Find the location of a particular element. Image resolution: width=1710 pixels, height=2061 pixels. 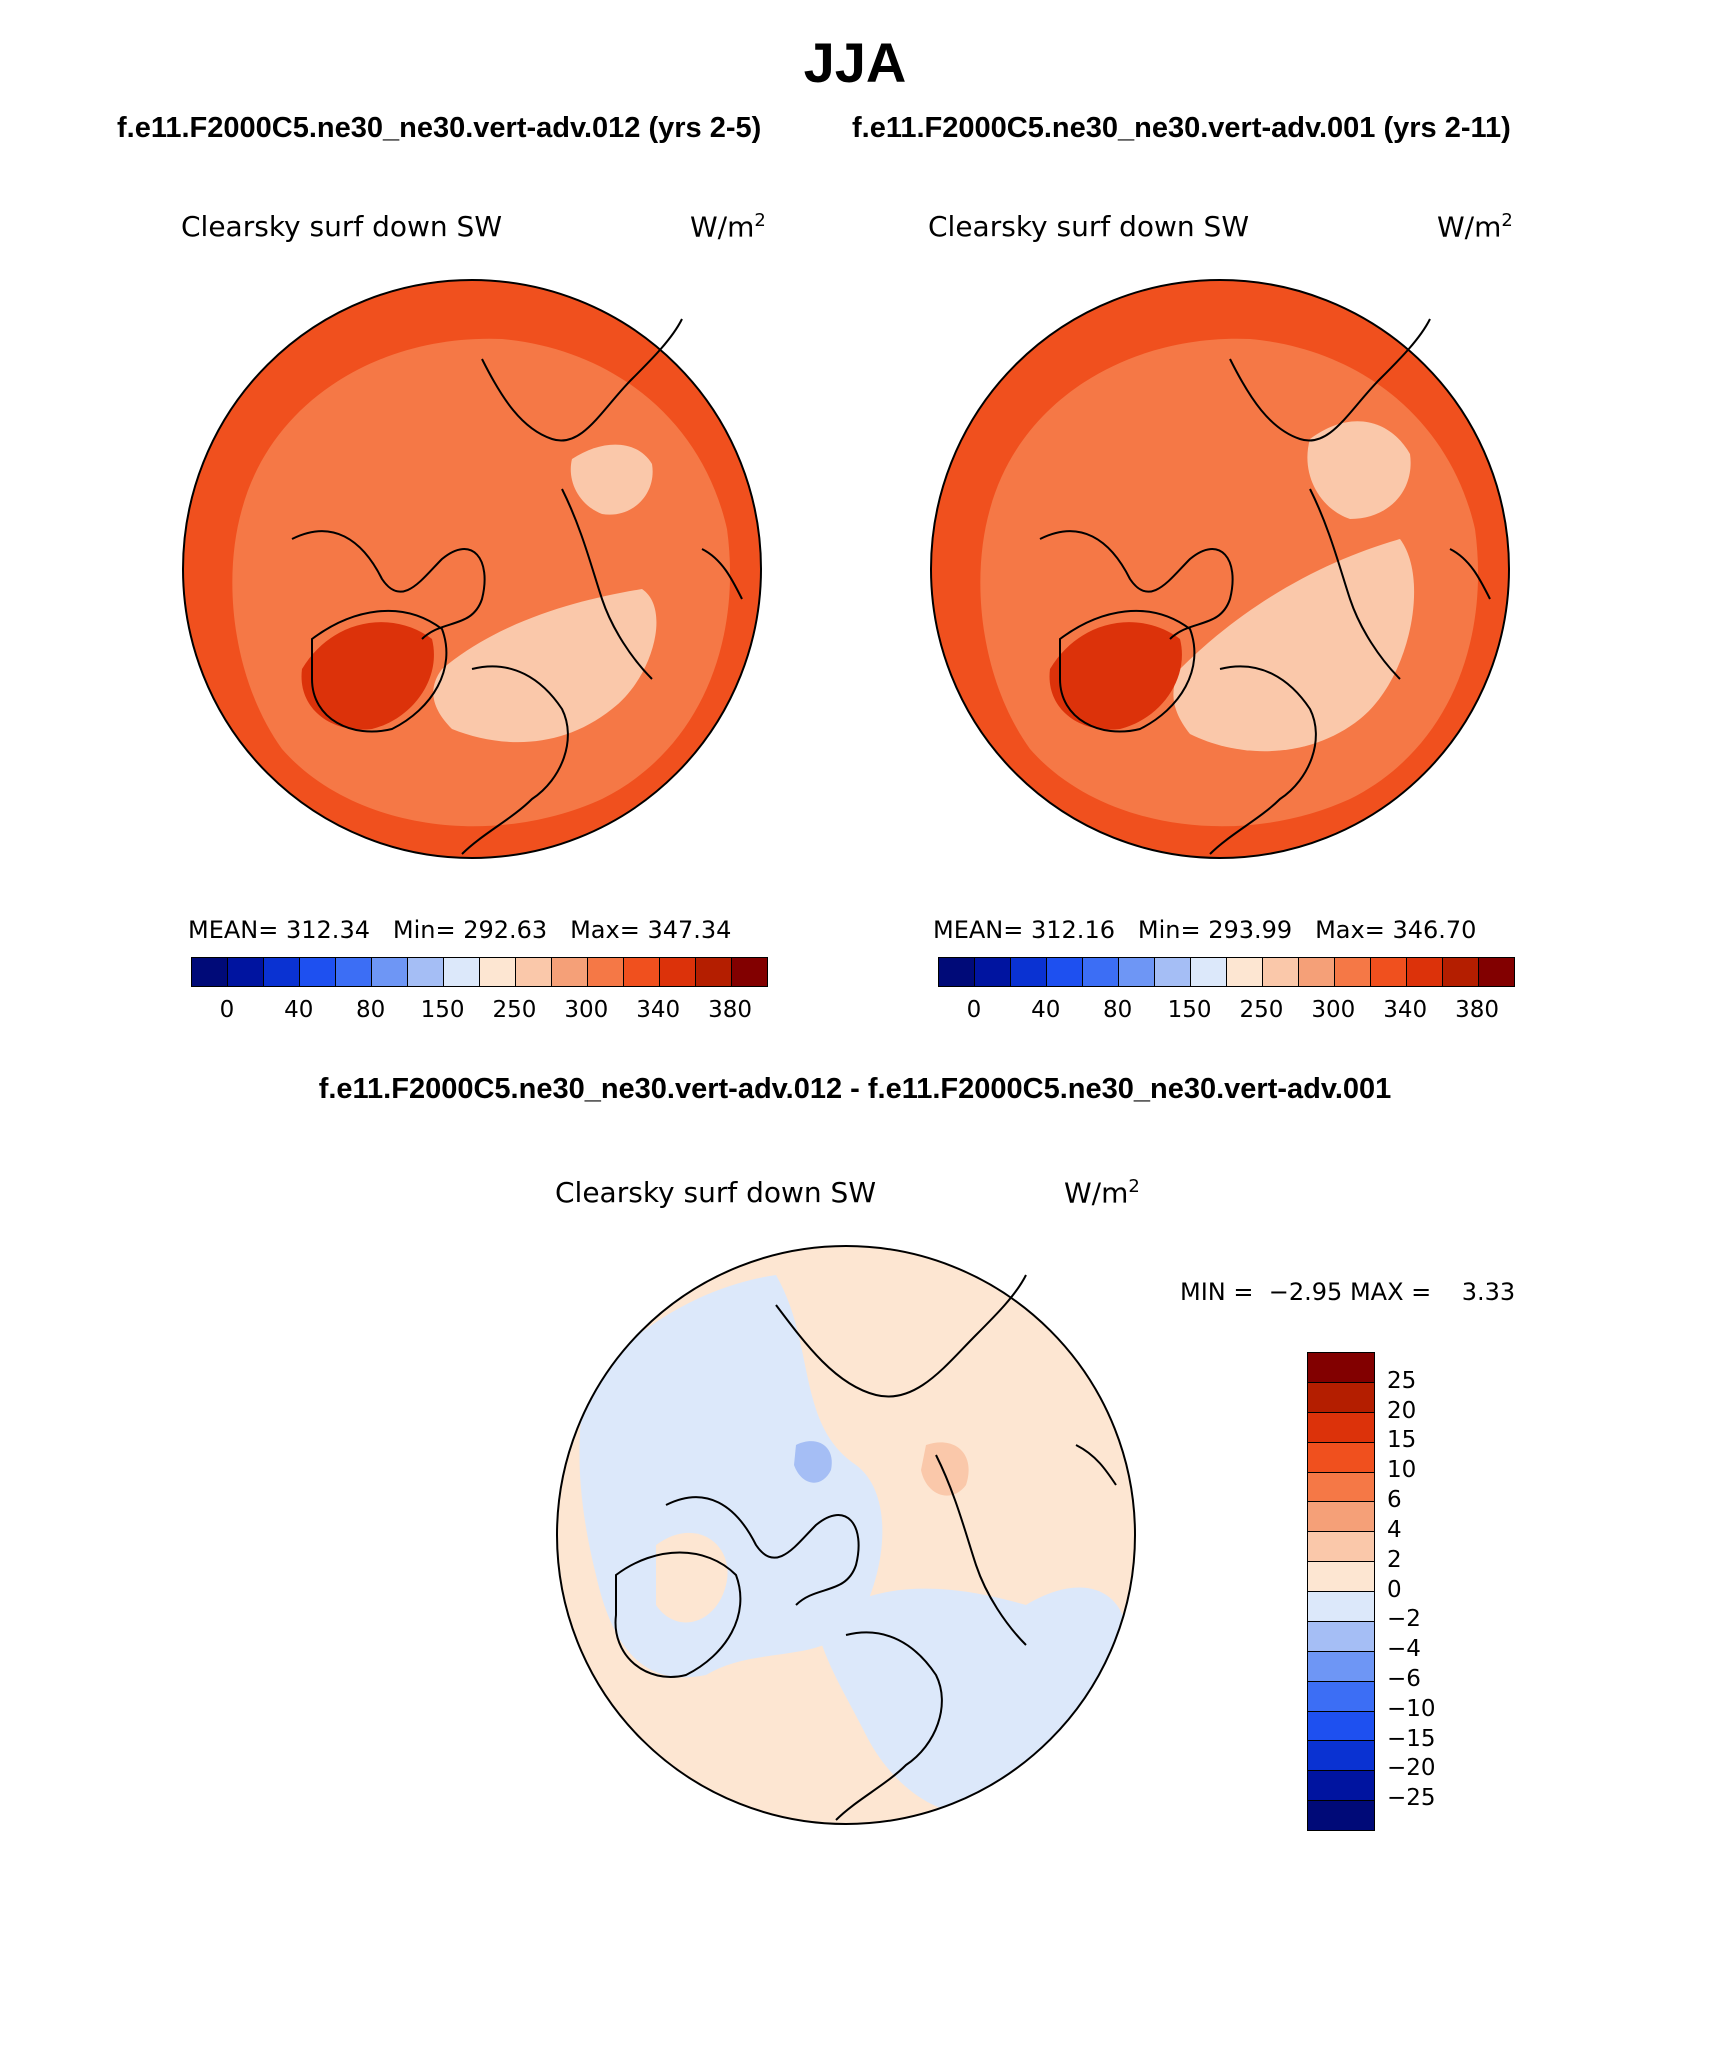

ticks2-label-6: 340 is located at coordinates (1405, 1010).